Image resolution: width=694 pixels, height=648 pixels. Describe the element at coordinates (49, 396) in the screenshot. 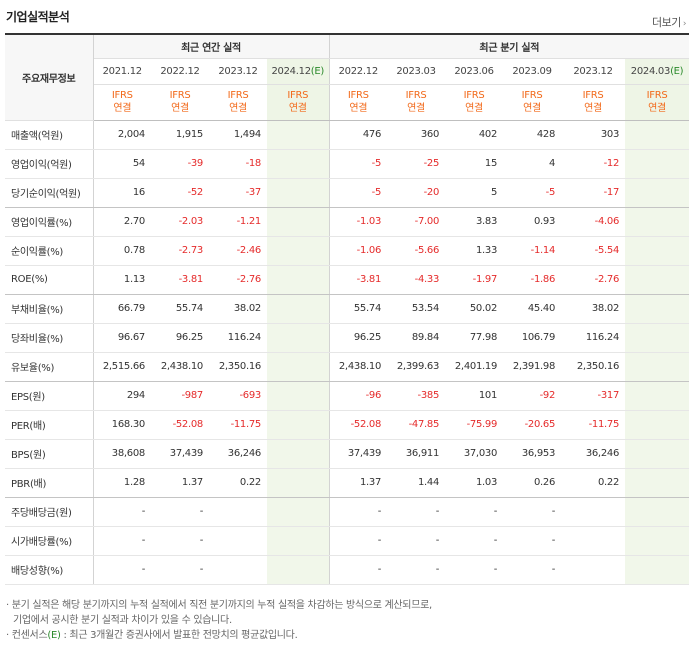

I see `row-label: EPS(원)` at that location.